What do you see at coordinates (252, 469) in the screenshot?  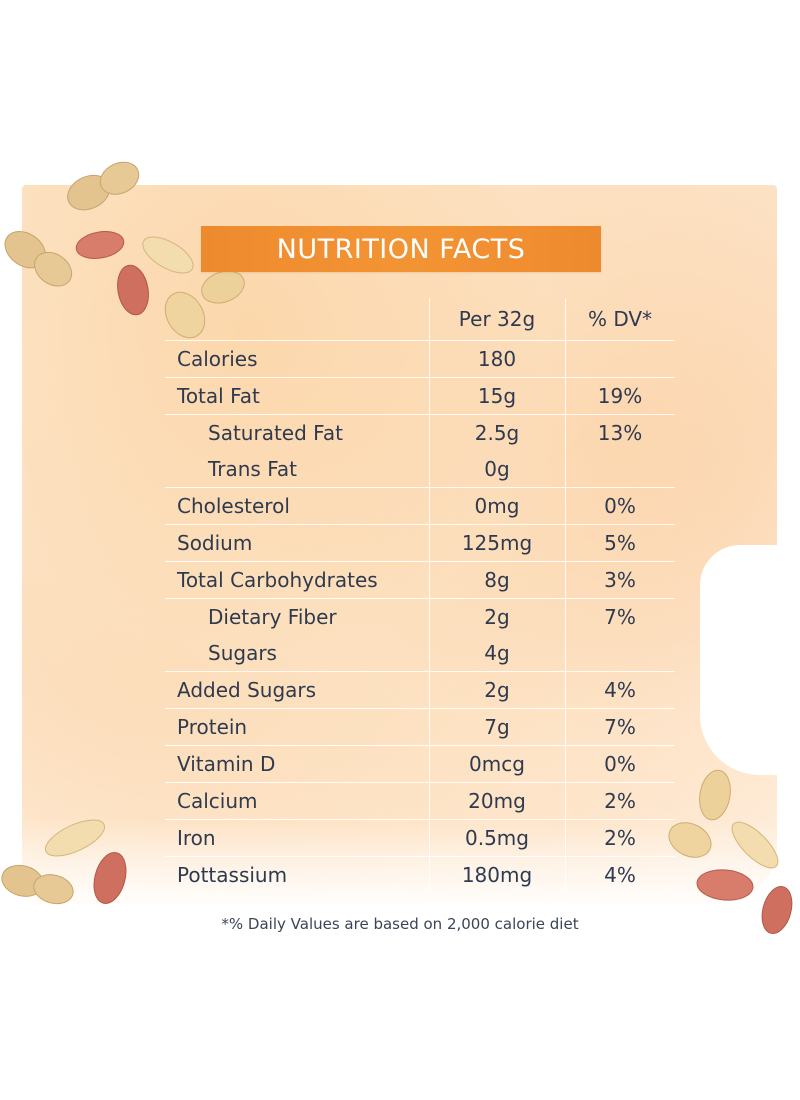 I see `nutrient-label: Trans Fat` at bounding box center [252, 469].